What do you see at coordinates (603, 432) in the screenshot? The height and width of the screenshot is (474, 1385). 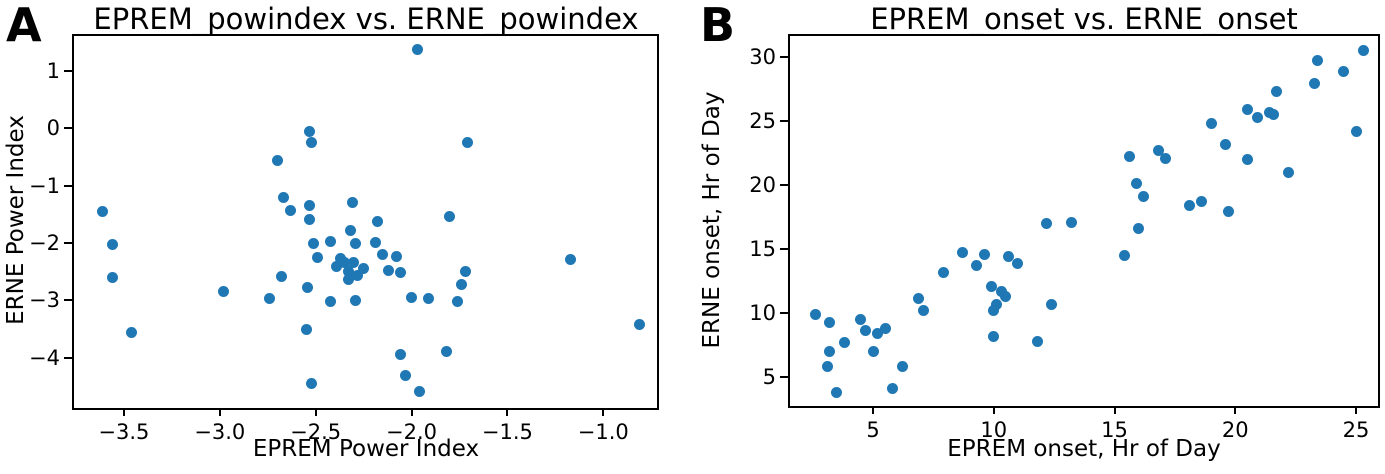 I see `x-tick-label: −1.0` at bounding box center [603, 432].